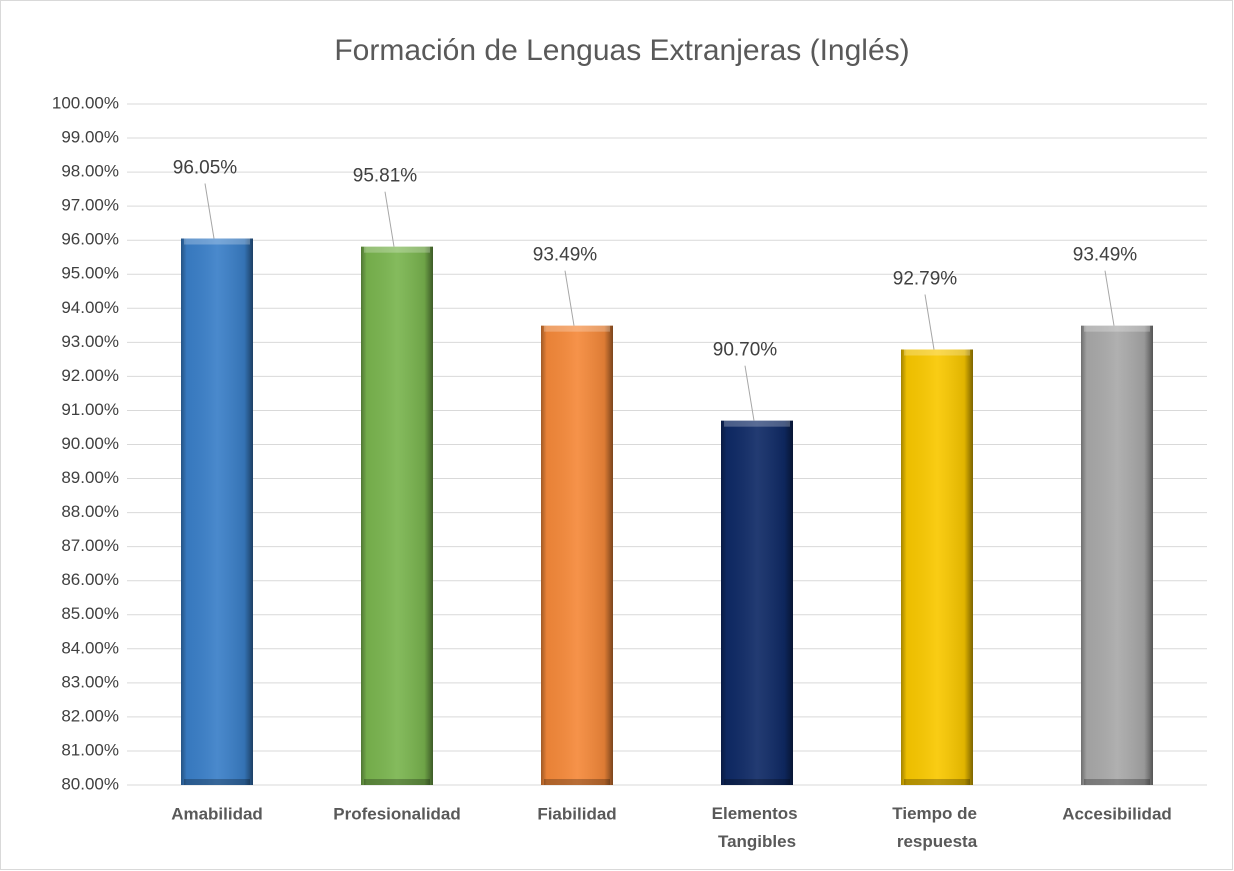  What do you see at coordinates (90, 647) in the screenshot?
I see `y-tick-label: 84.00%` at bounding box center [90, 647].